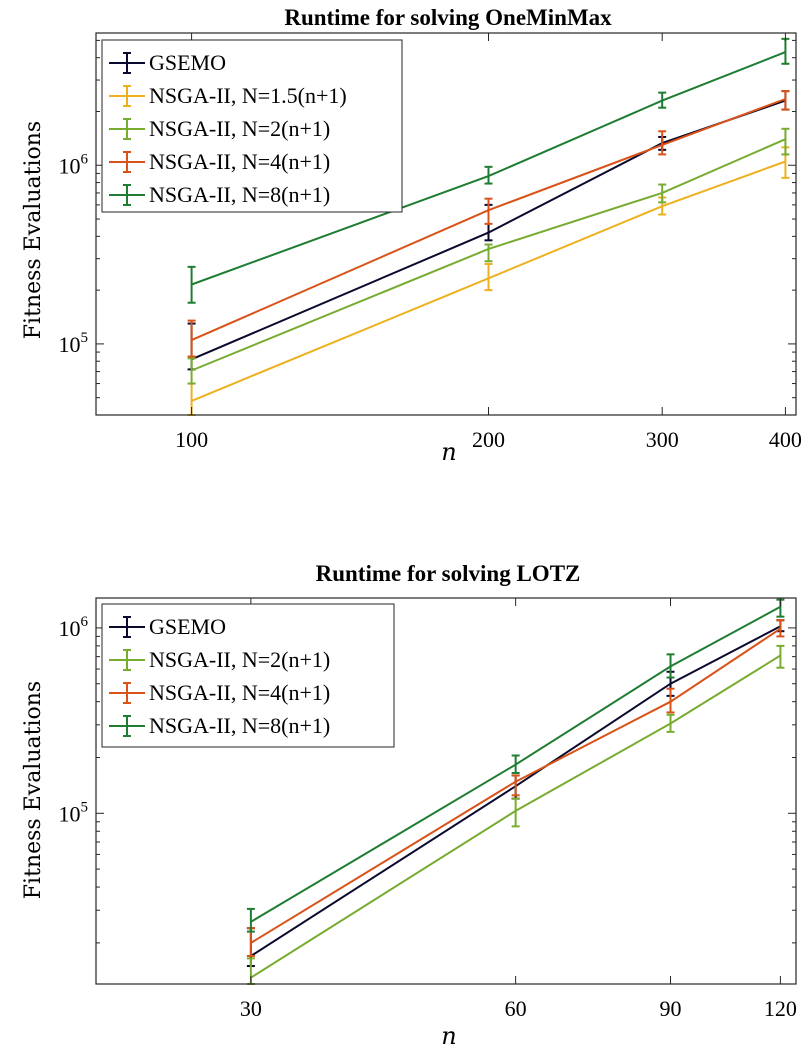 This screenshot has height=1062, width=810. Describe the element at coordinates (248, 95) in the screenshot. I see `legend-label: NSGA-II, N=1.5(n+1)` at that location.